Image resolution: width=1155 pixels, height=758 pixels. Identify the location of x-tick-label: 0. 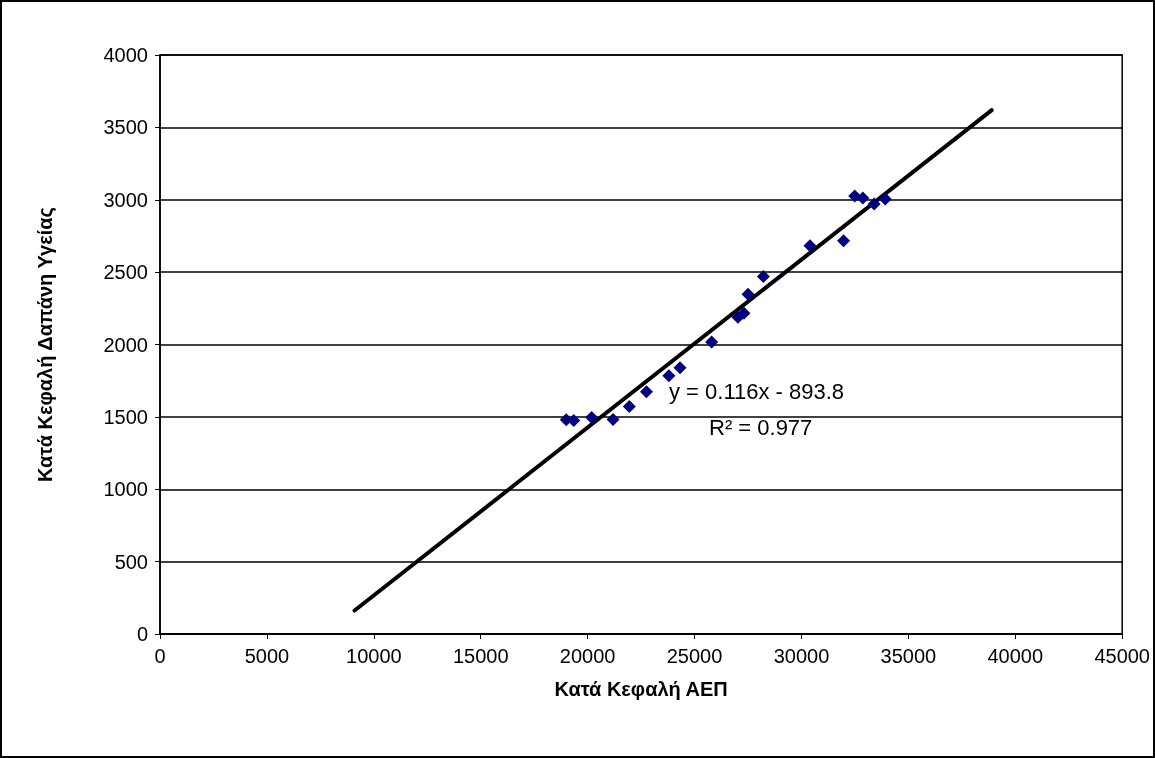
(160, 656).